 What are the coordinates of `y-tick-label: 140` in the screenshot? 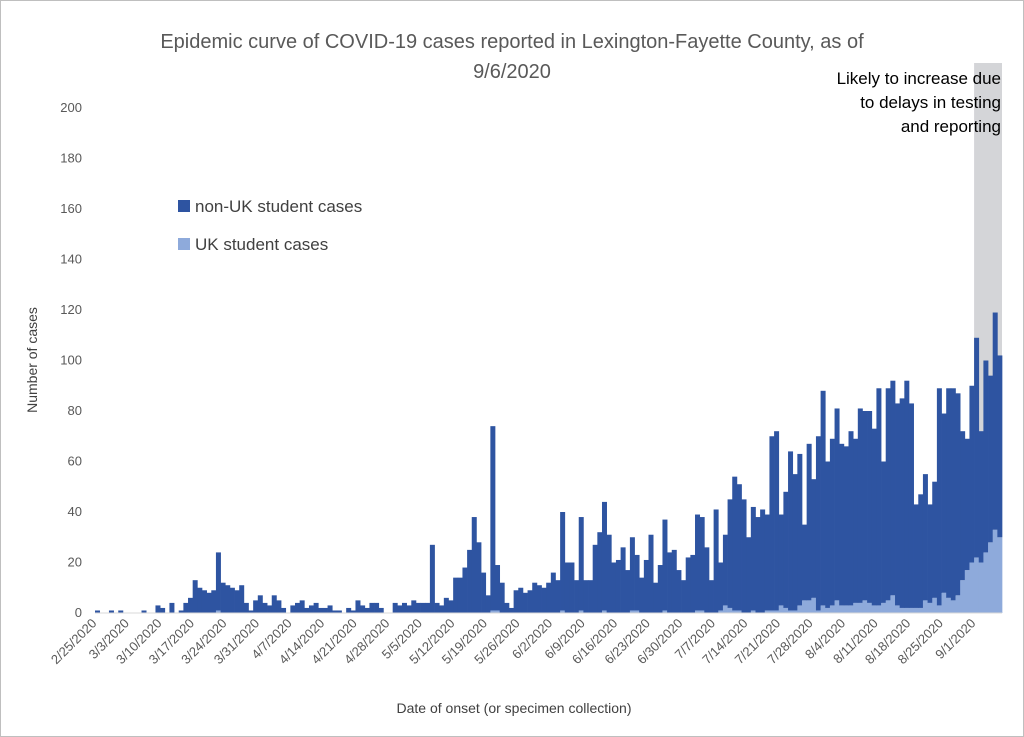 It's located at (71, 259).